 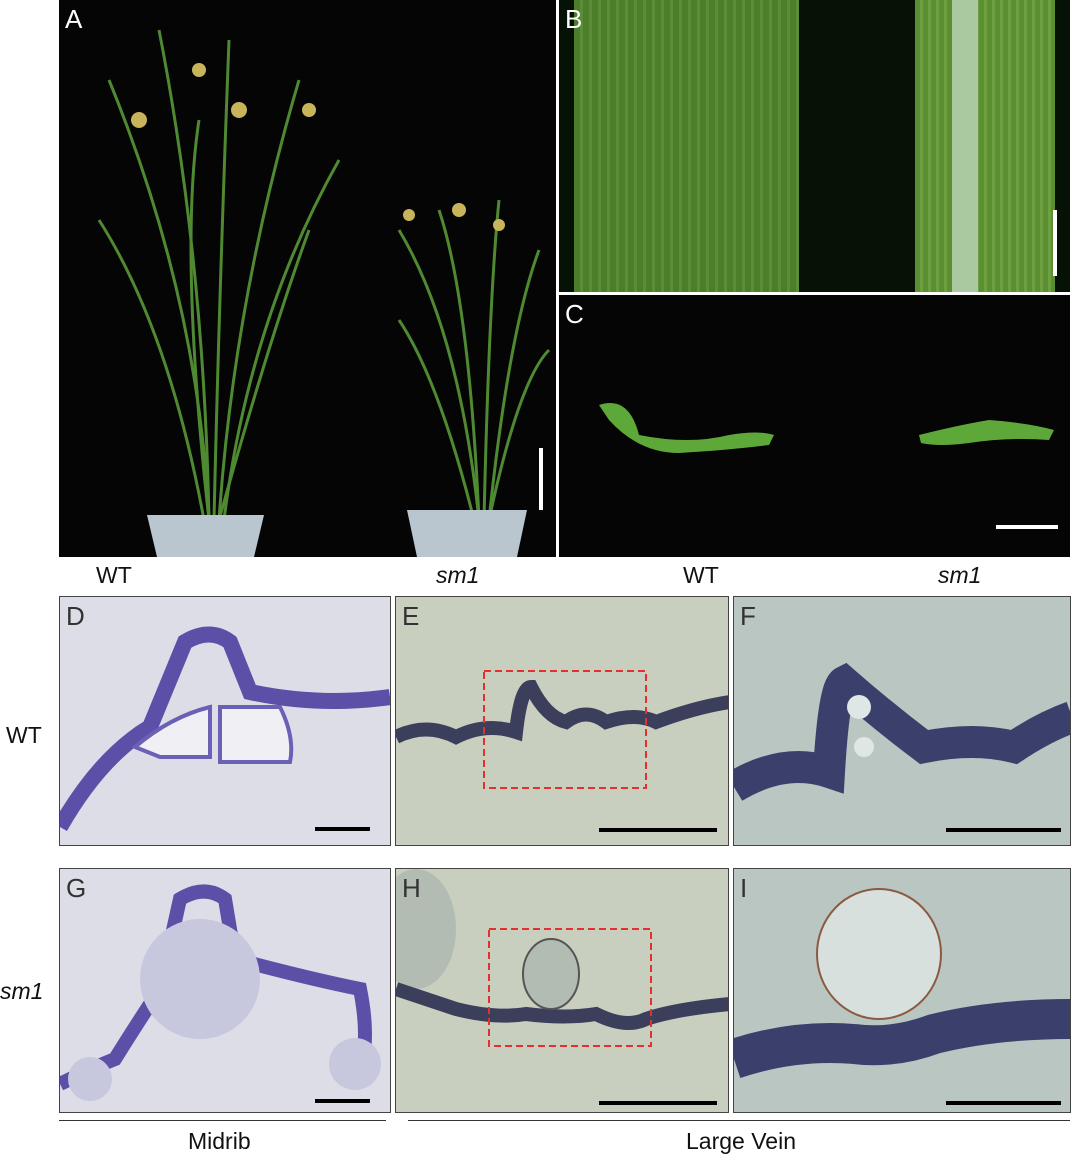 I want to click on panel-label-g: G, so click(x=76, y=888).